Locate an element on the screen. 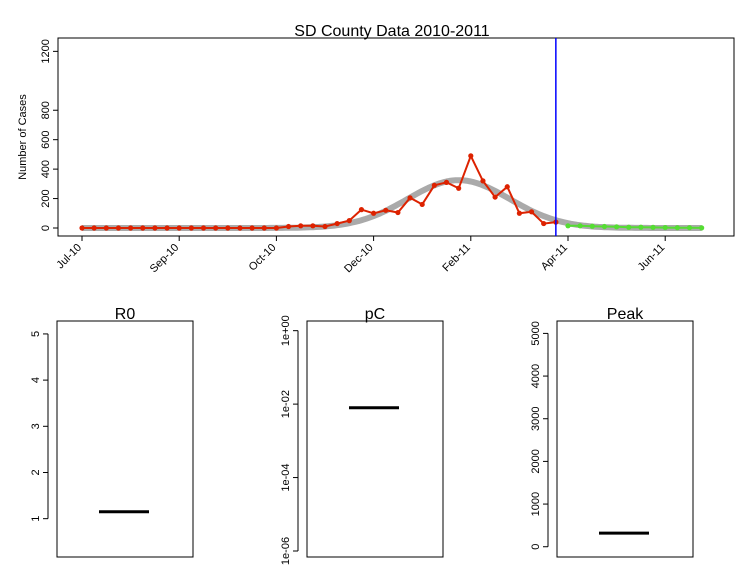 The height and width of the screenshot is (586, 750). peak-title: Peak is located at coordinates (625, 314).